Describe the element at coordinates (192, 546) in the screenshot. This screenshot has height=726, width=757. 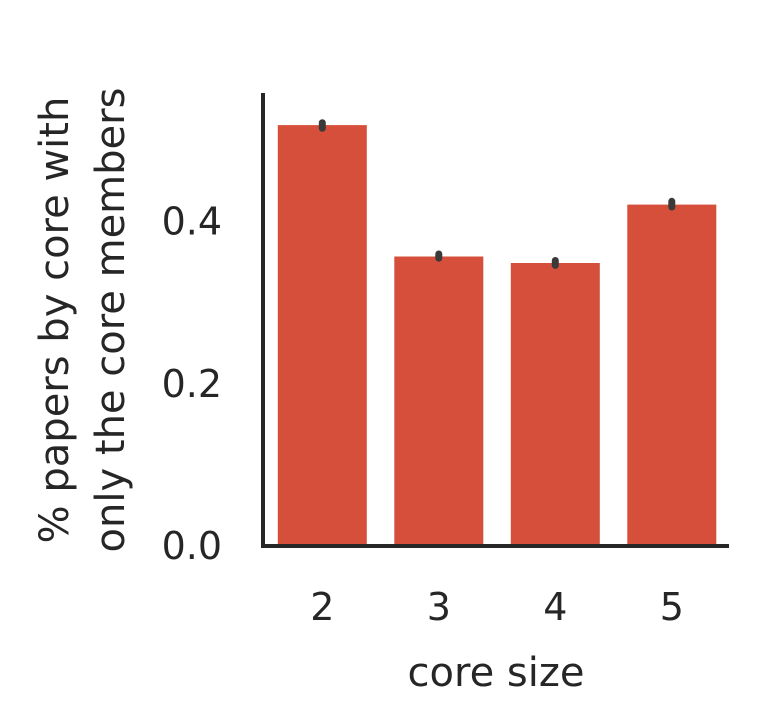
I see `y-tick-label: 0.0` at that location.